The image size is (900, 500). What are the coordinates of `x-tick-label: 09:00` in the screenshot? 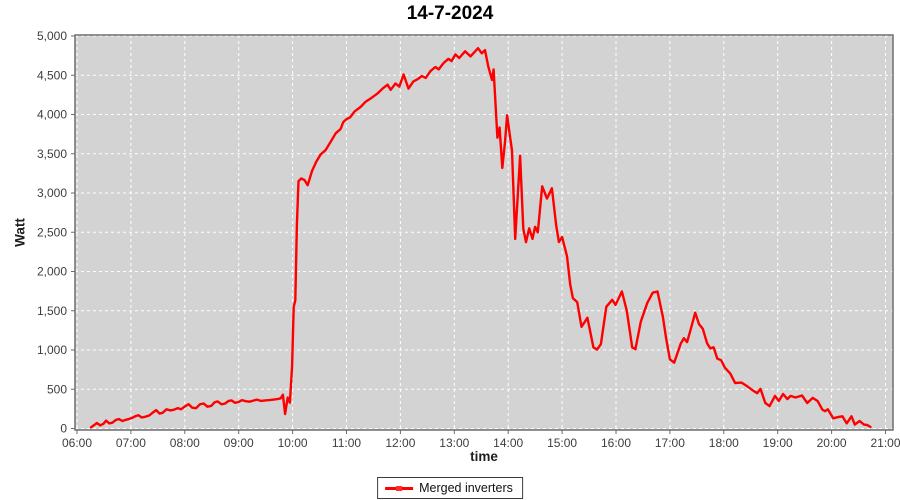 It's located at (239, 443).